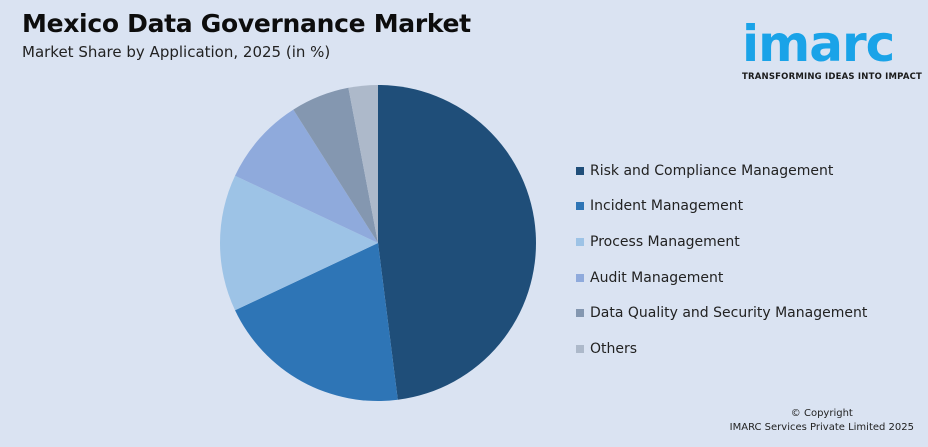 The height and width of the screenshot is (447, 928). I want to click on copyright-line-1: © Copyright, so click(821, 413).